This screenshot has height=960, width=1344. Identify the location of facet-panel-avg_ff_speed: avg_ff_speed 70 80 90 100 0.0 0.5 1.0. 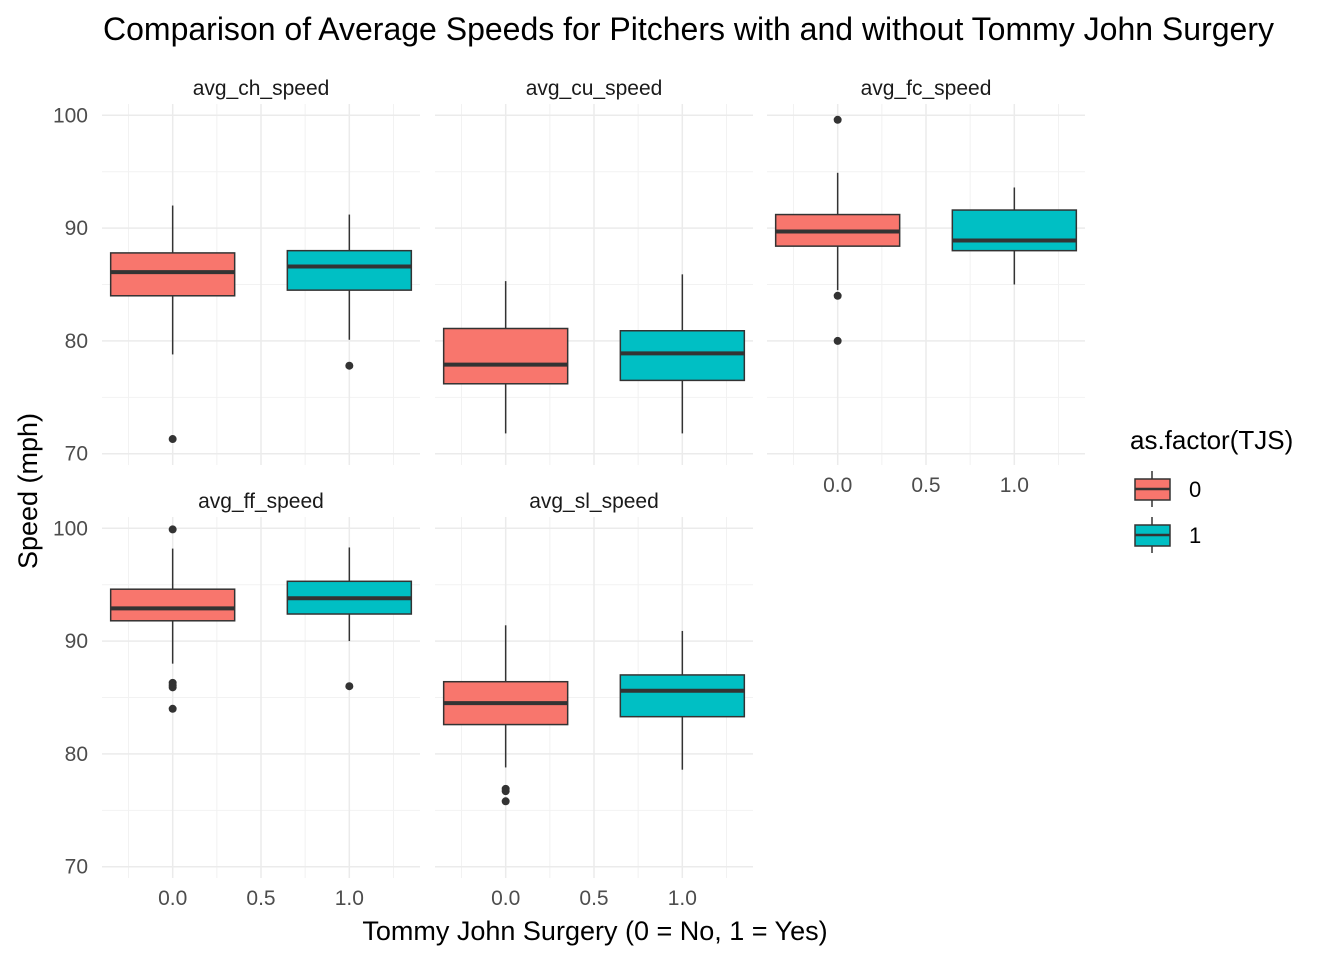
(236, 700).